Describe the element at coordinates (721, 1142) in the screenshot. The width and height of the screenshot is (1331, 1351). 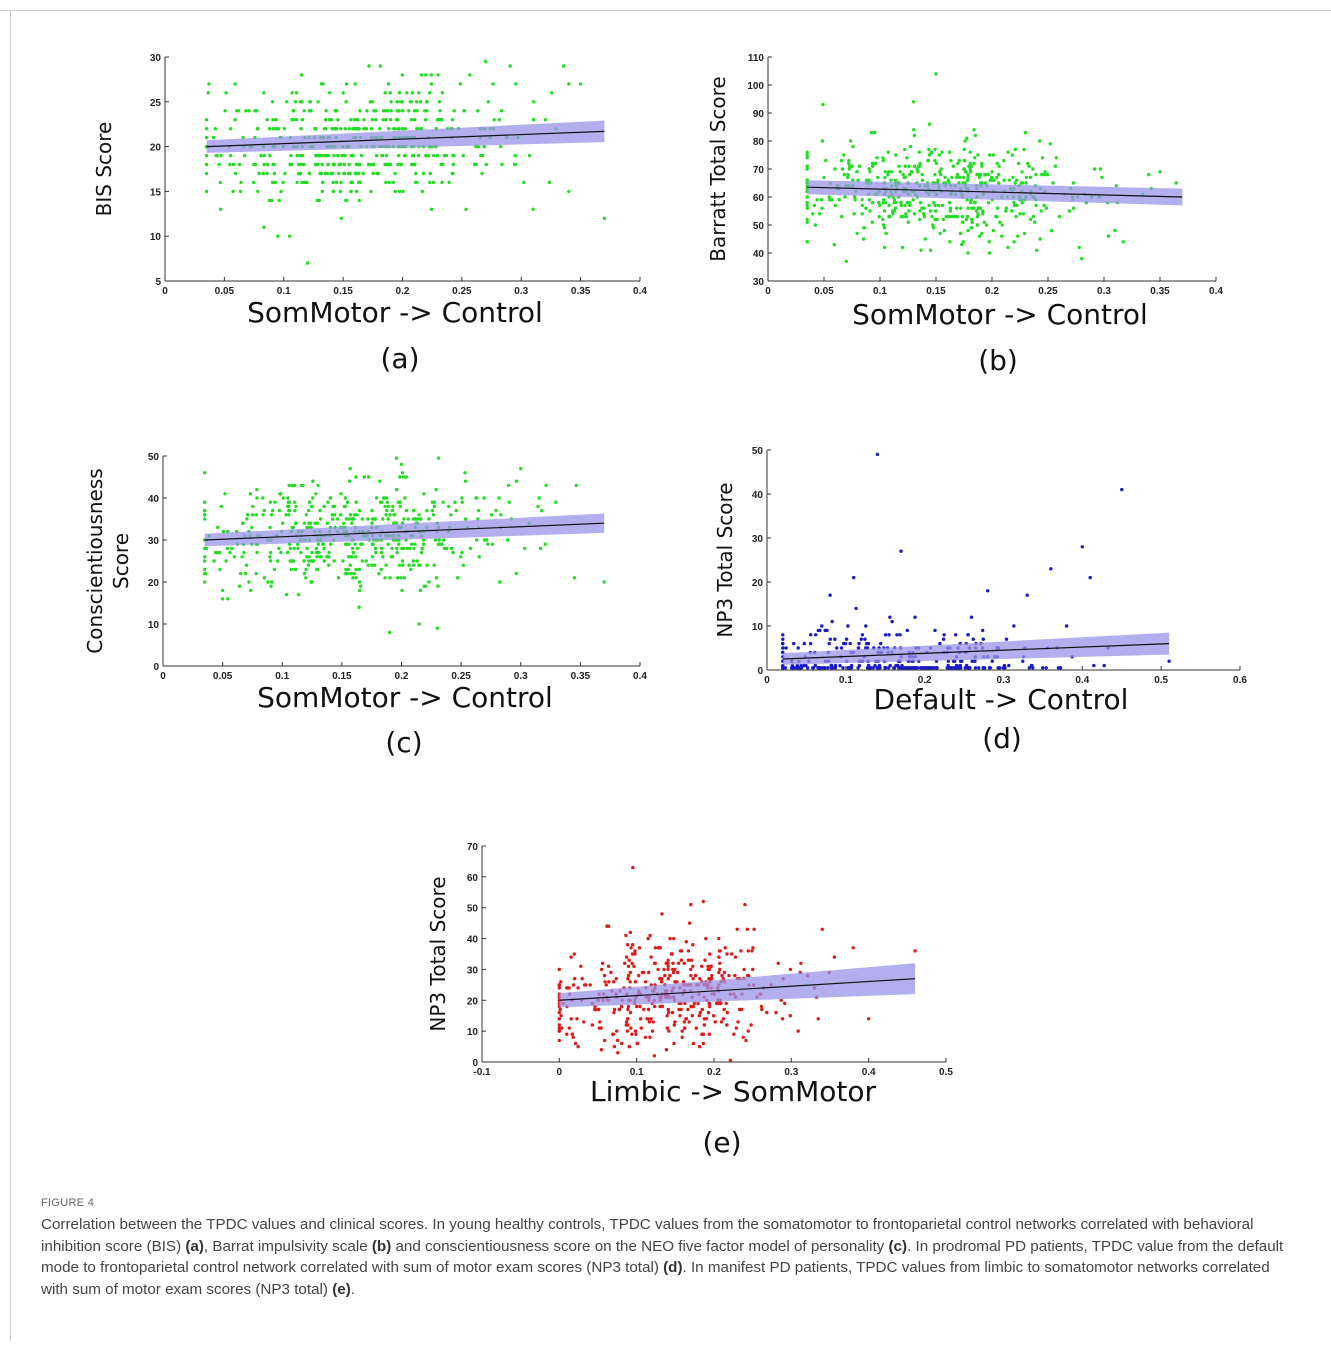
I see `panel-label: (e)` at that location.